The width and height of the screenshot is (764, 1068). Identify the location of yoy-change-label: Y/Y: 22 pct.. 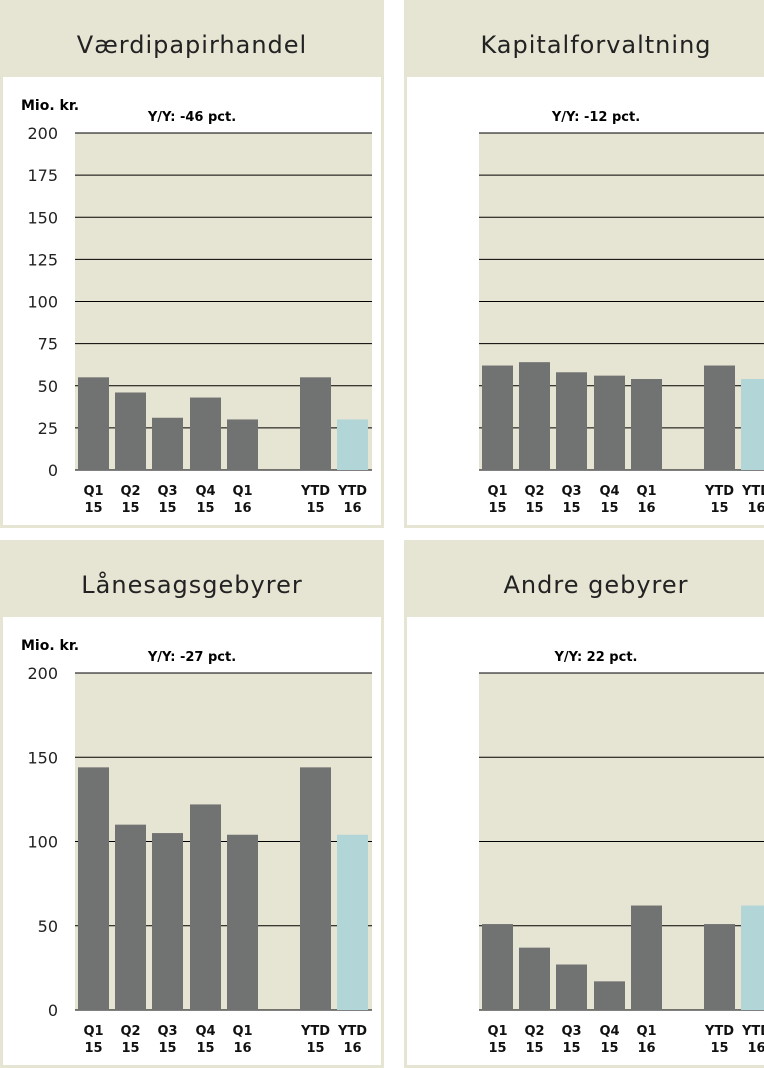
(596, 657).